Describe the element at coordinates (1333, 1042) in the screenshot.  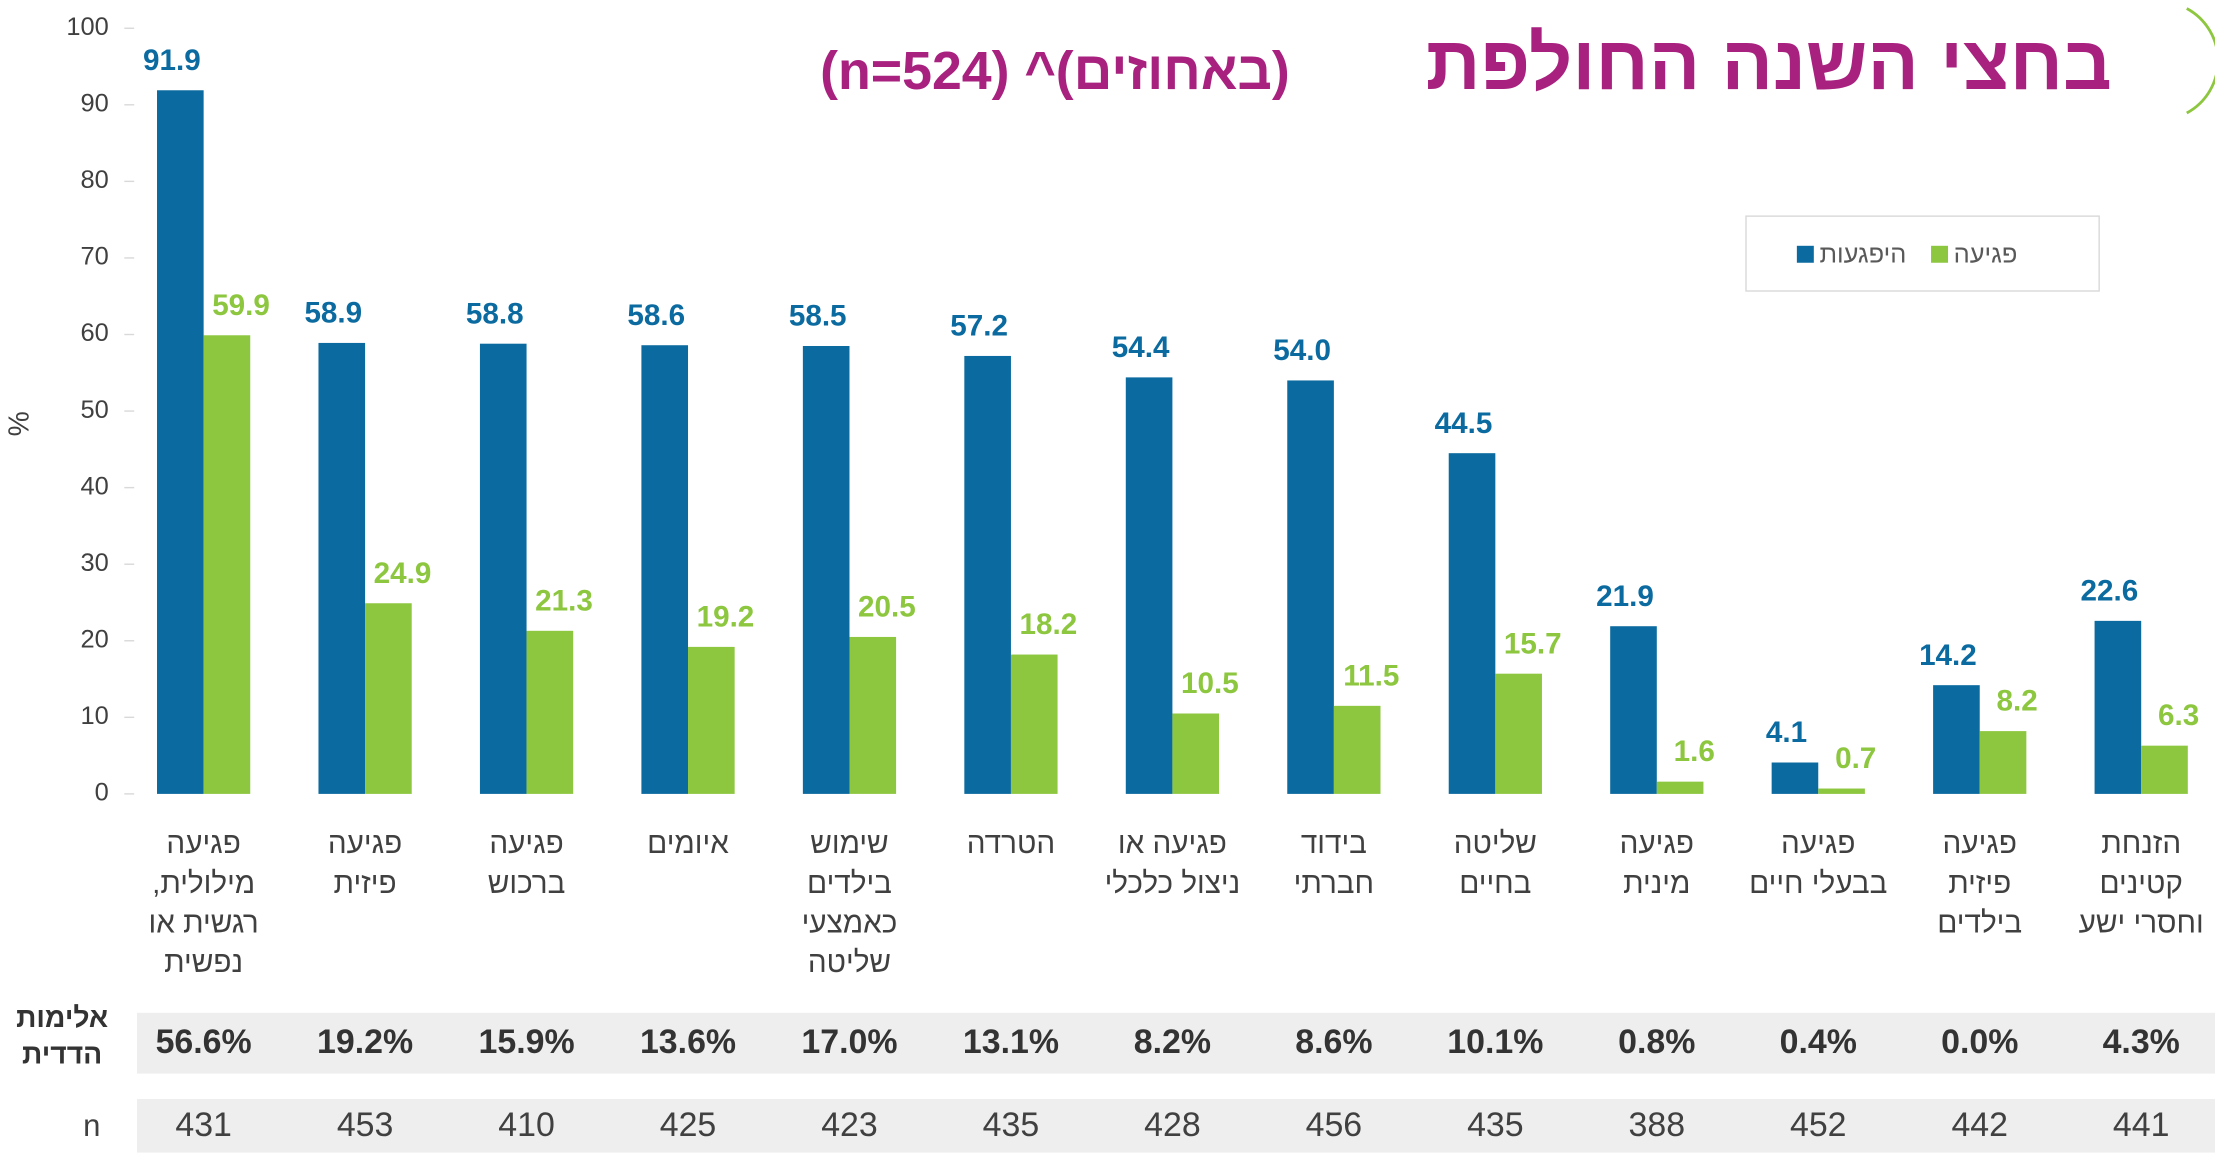
I see `table-cell: 8.6%` at that location.